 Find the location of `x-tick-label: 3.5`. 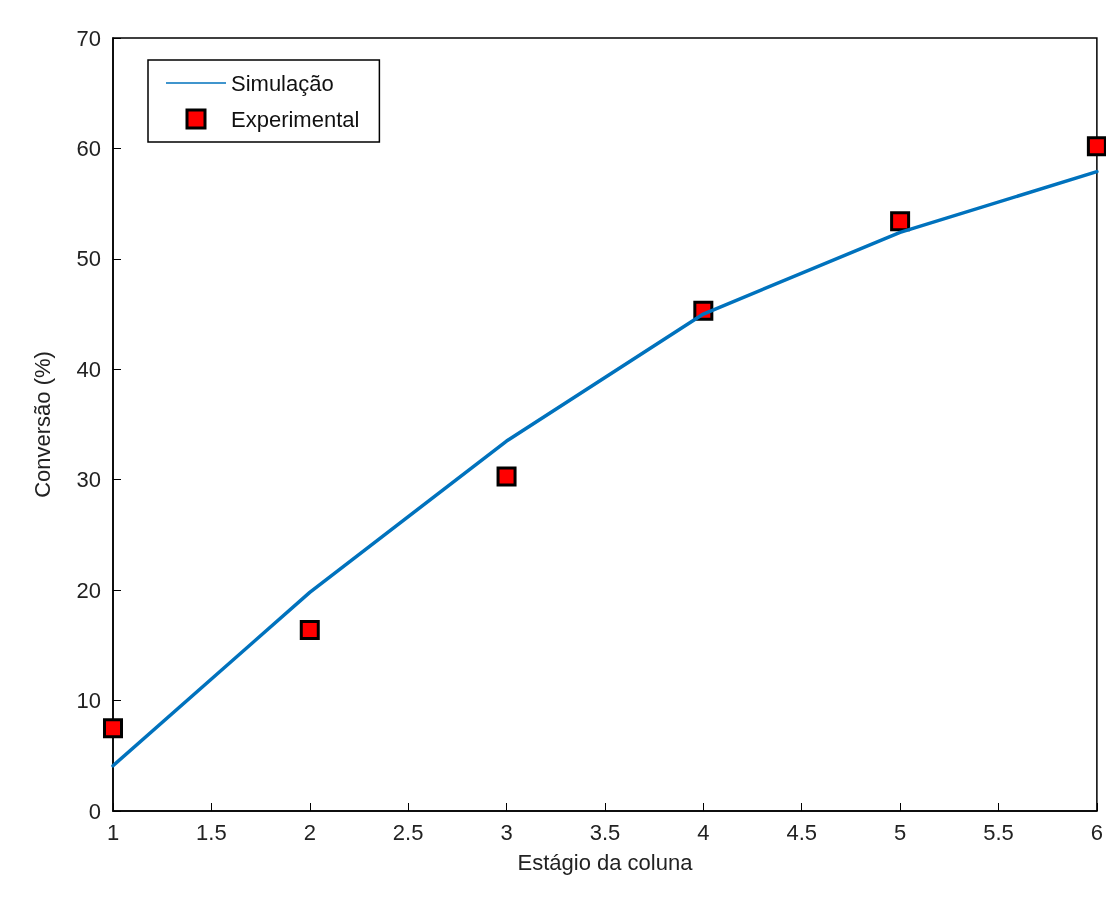

x-tick-label: 3.5 is located at coordinates (605, 832).